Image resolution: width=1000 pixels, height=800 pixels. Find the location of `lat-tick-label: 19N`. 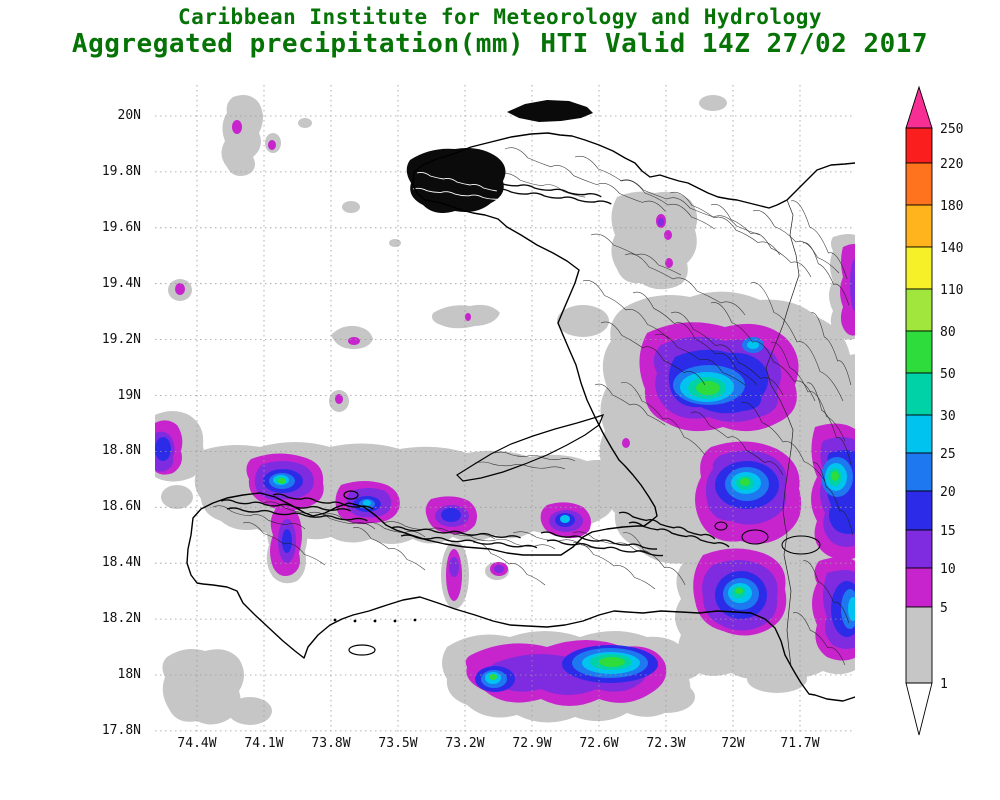

lat-tick-label: 19N is located at coordinates (129, 395).